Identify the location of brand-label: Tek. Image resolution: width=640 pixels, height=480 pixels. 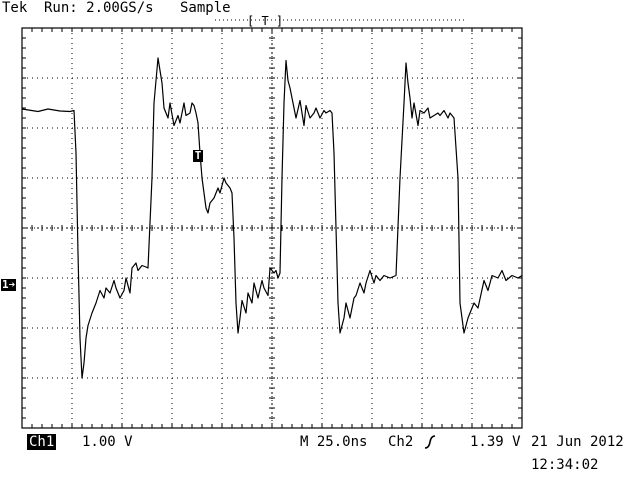
(15, 8).